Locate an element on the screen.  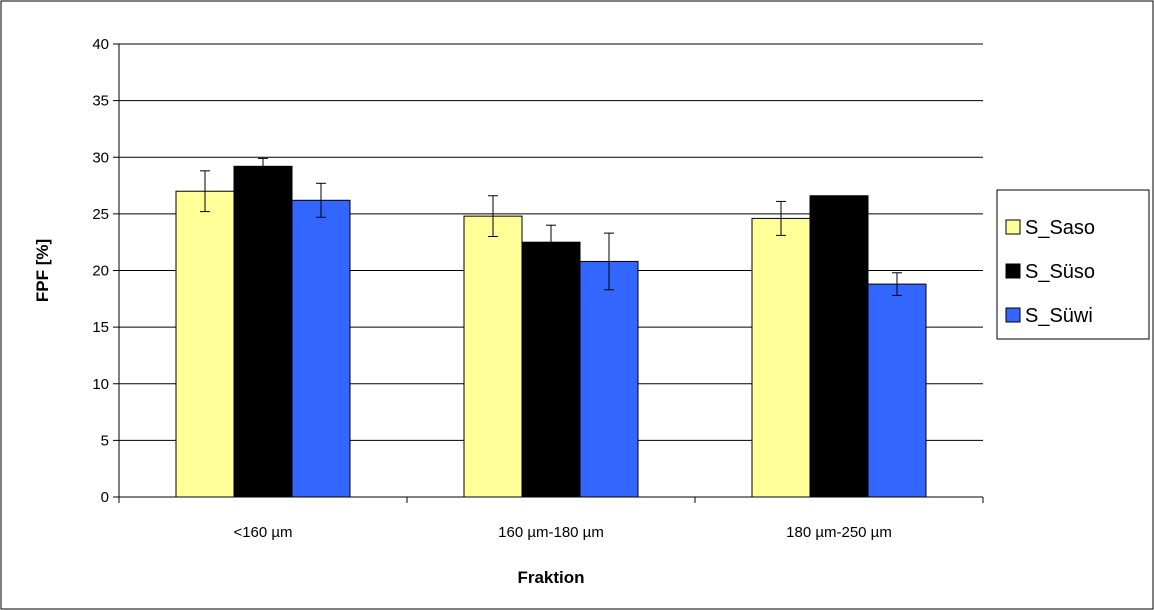
bar-s_süso-1 is located at coordinates (551, 369).